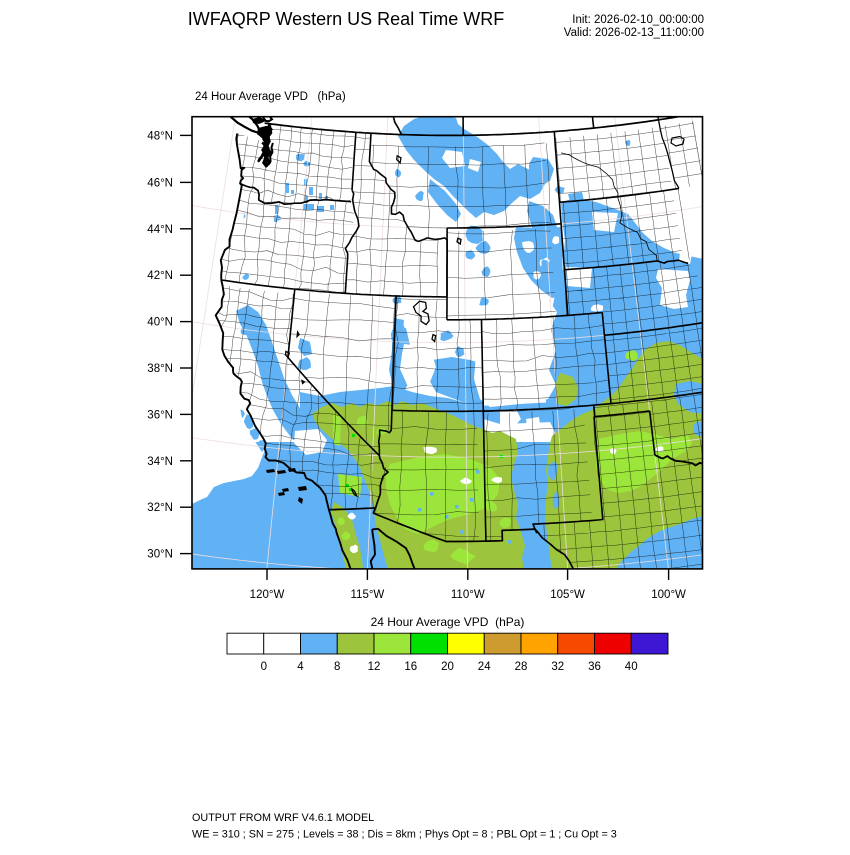 Image resolution: width=850 pixels, height=855 pixels. What do you see at coordinates (264, 667) in the screenshot?
I see `svg-text: 0` at bounding box center [264, 667].